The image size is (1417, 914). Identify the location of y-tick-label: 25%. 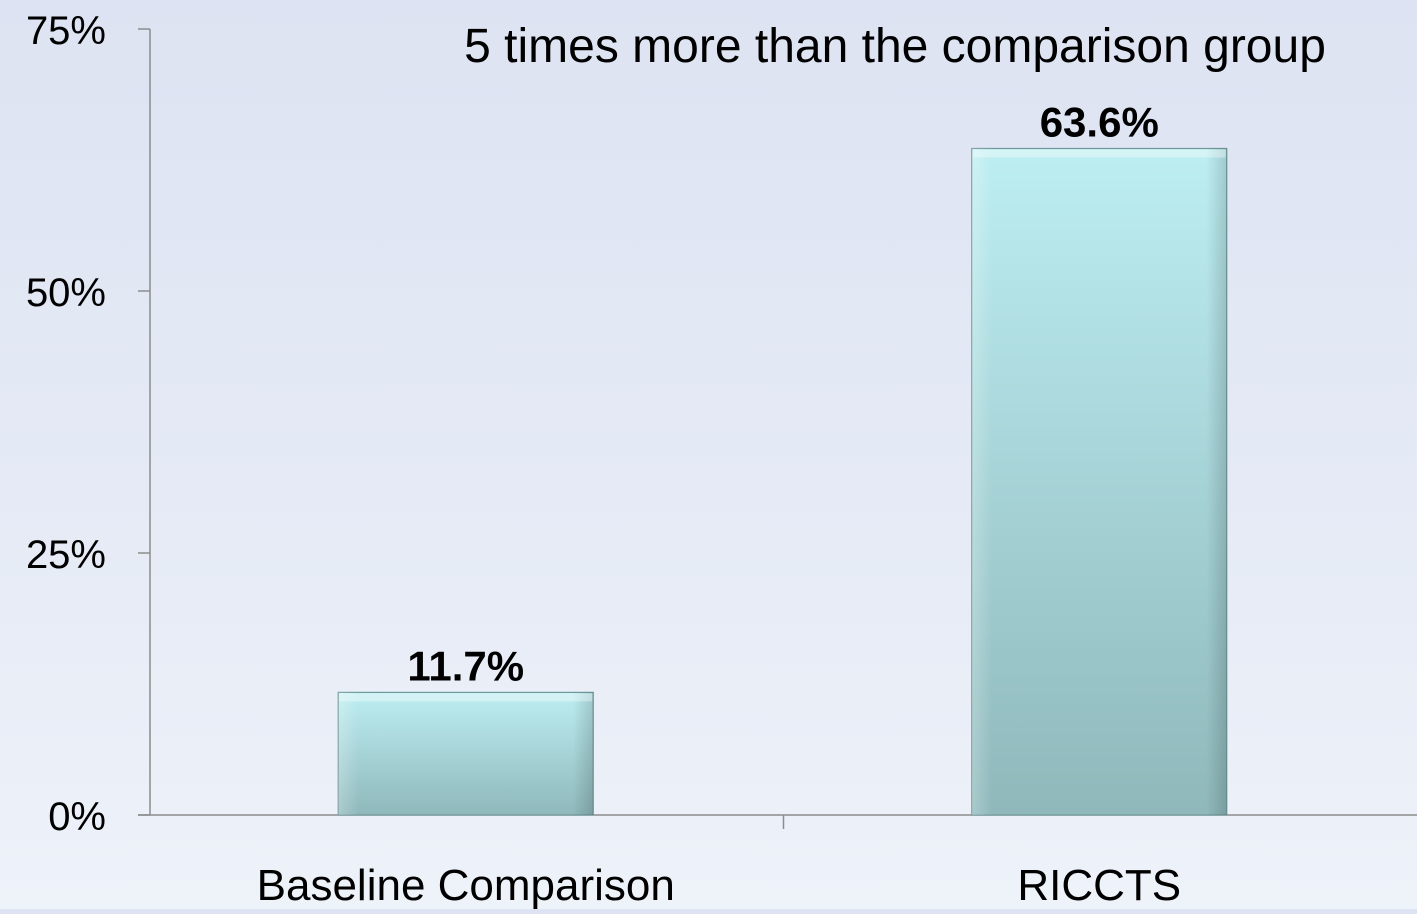
(66, 555).